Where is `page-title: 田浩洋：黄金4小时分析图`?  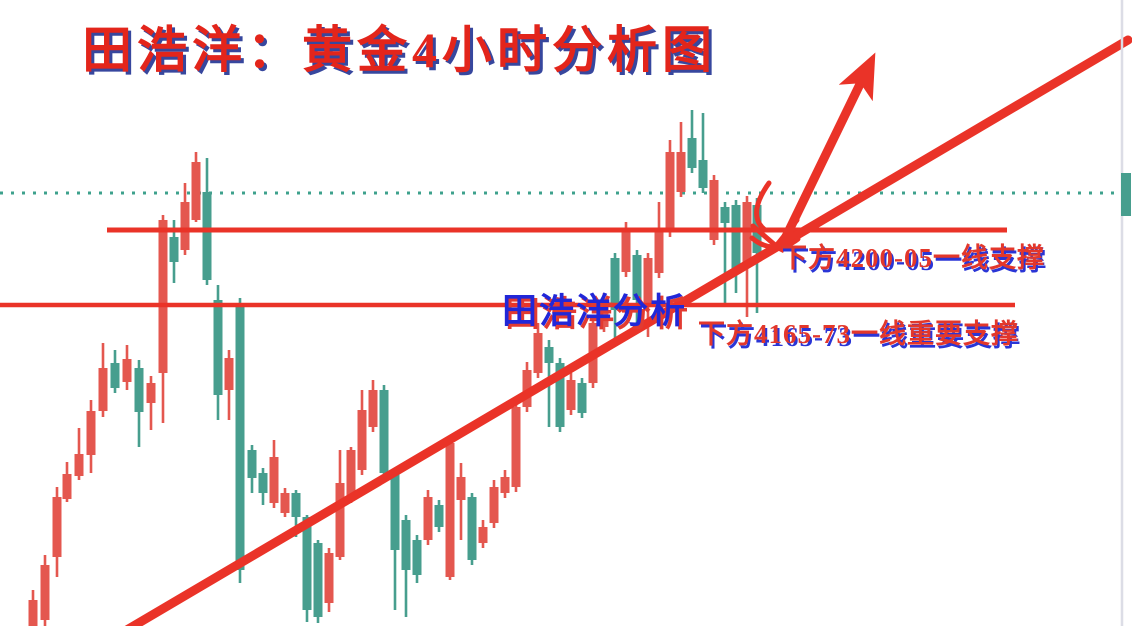 page-title: 田浩洋：黄金4小时分析图 is located at coordinates (399, 50).